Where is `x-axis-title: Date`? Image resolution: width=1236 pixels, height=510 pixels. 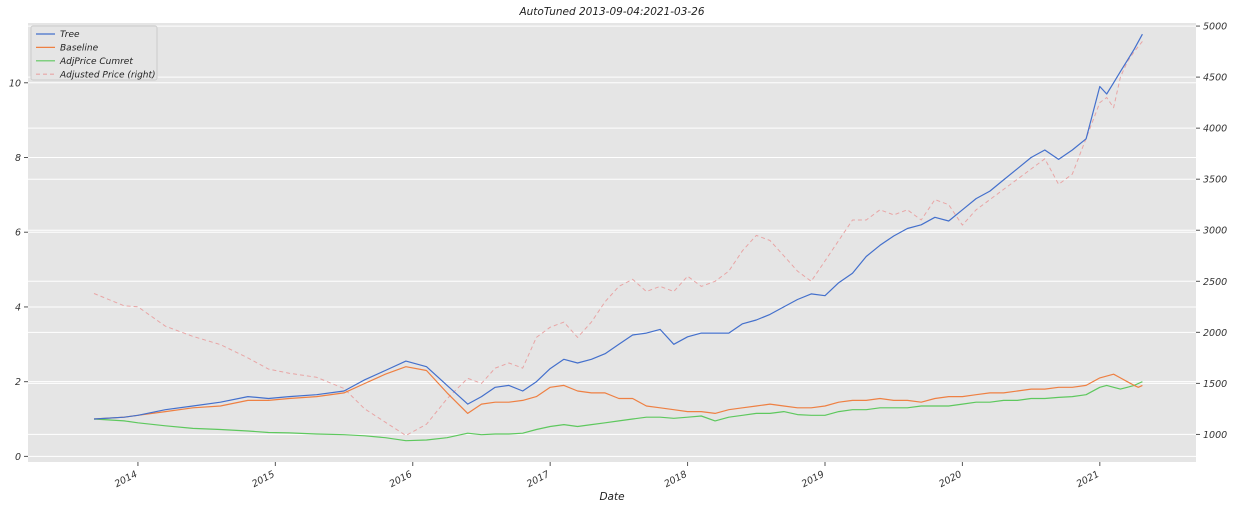 x-axis-title: Date is located at coordinates (611, 497).